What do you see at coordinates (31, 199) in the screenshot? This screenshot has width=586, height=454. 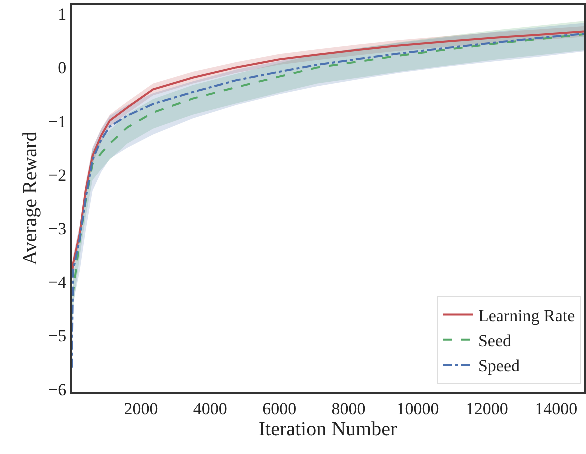 I see `y-axis-title: Average Reward` at bounding box center [31, 199].